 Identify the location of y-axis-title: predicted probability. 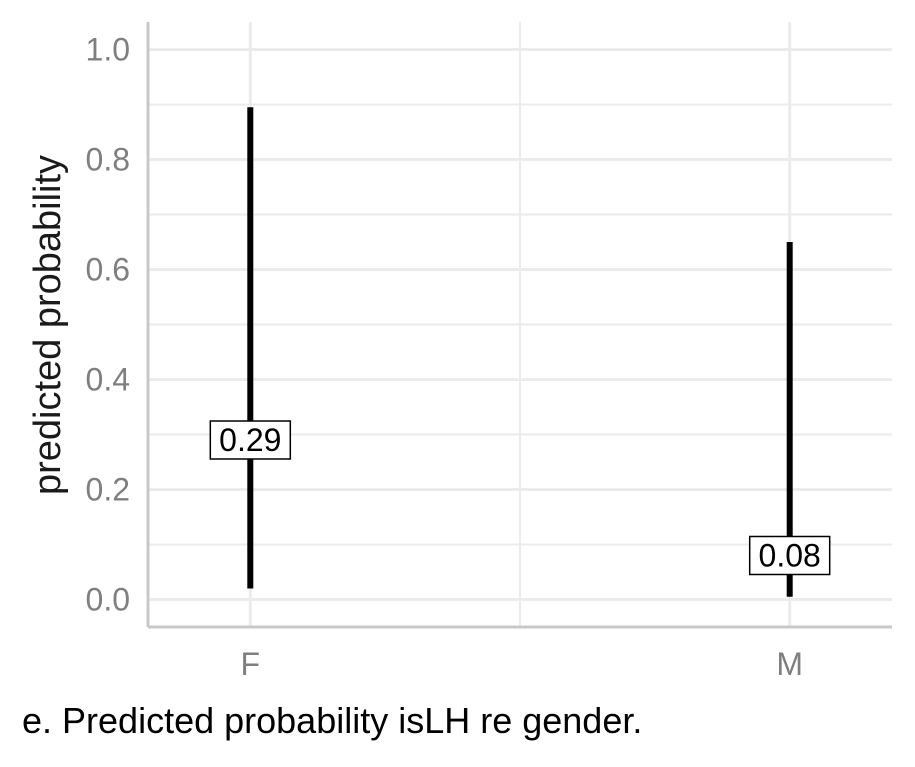
(48, 325).